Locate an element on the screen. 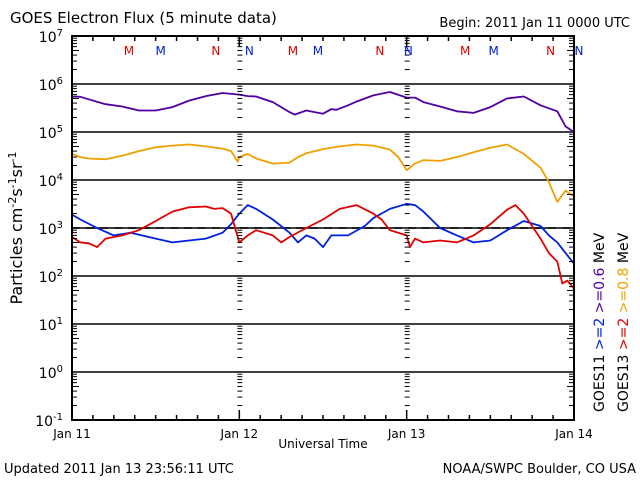 The height and width of the screenshot is (480, 640). x-tick-label: Jan 11 is located at coordinates (71, 434).